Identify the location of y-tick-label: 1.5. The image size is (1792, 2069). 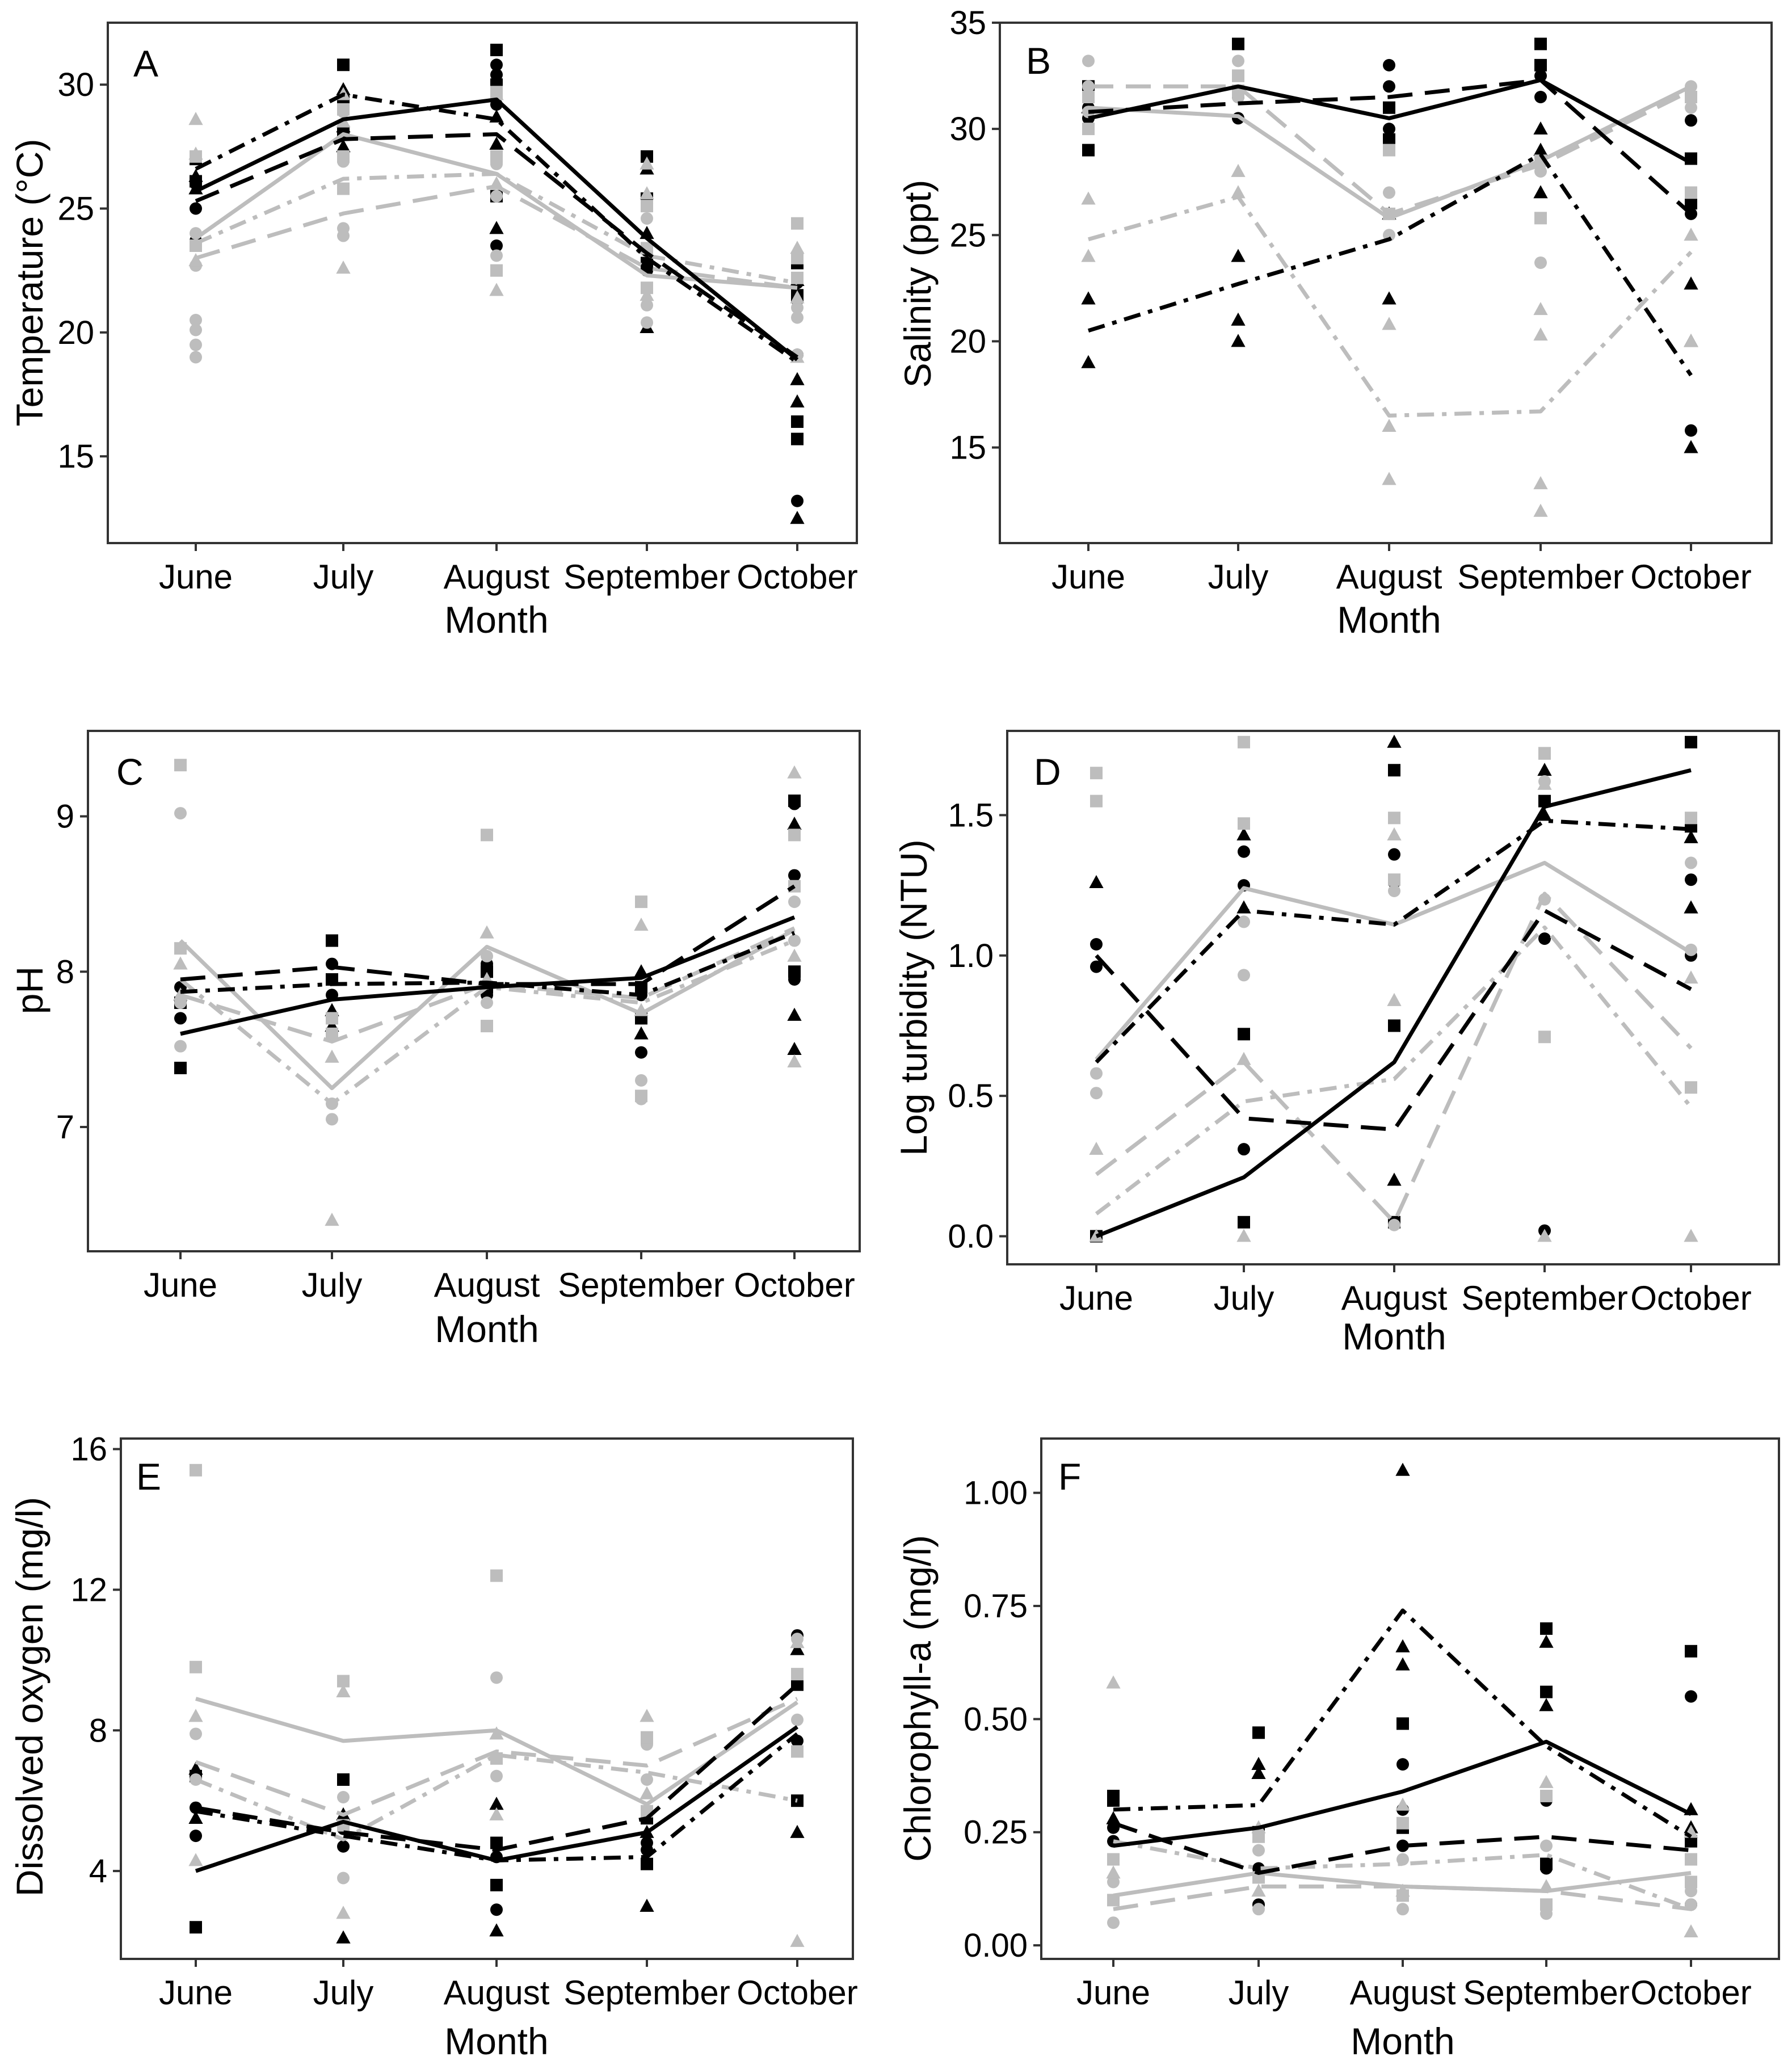
(971, 816).